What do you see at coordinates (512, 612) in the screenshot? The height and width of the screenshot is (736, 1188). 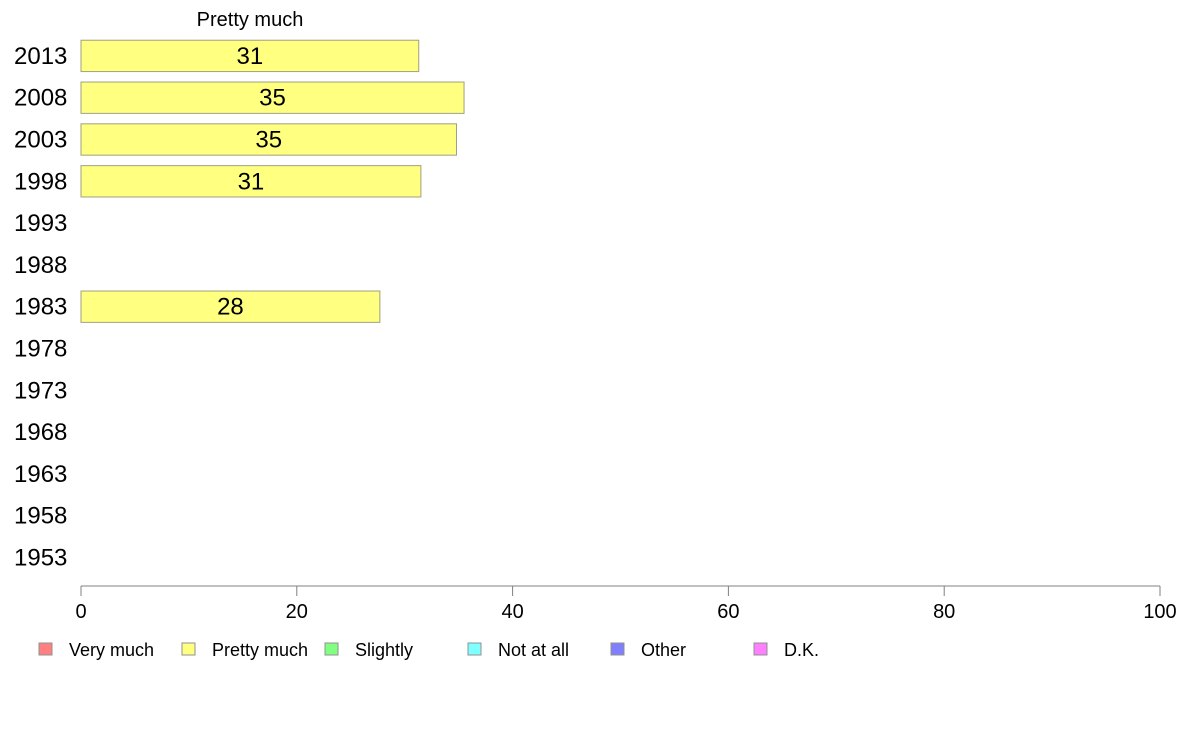 I see `x-tick-label: 40` at bounding box center [512, 612].